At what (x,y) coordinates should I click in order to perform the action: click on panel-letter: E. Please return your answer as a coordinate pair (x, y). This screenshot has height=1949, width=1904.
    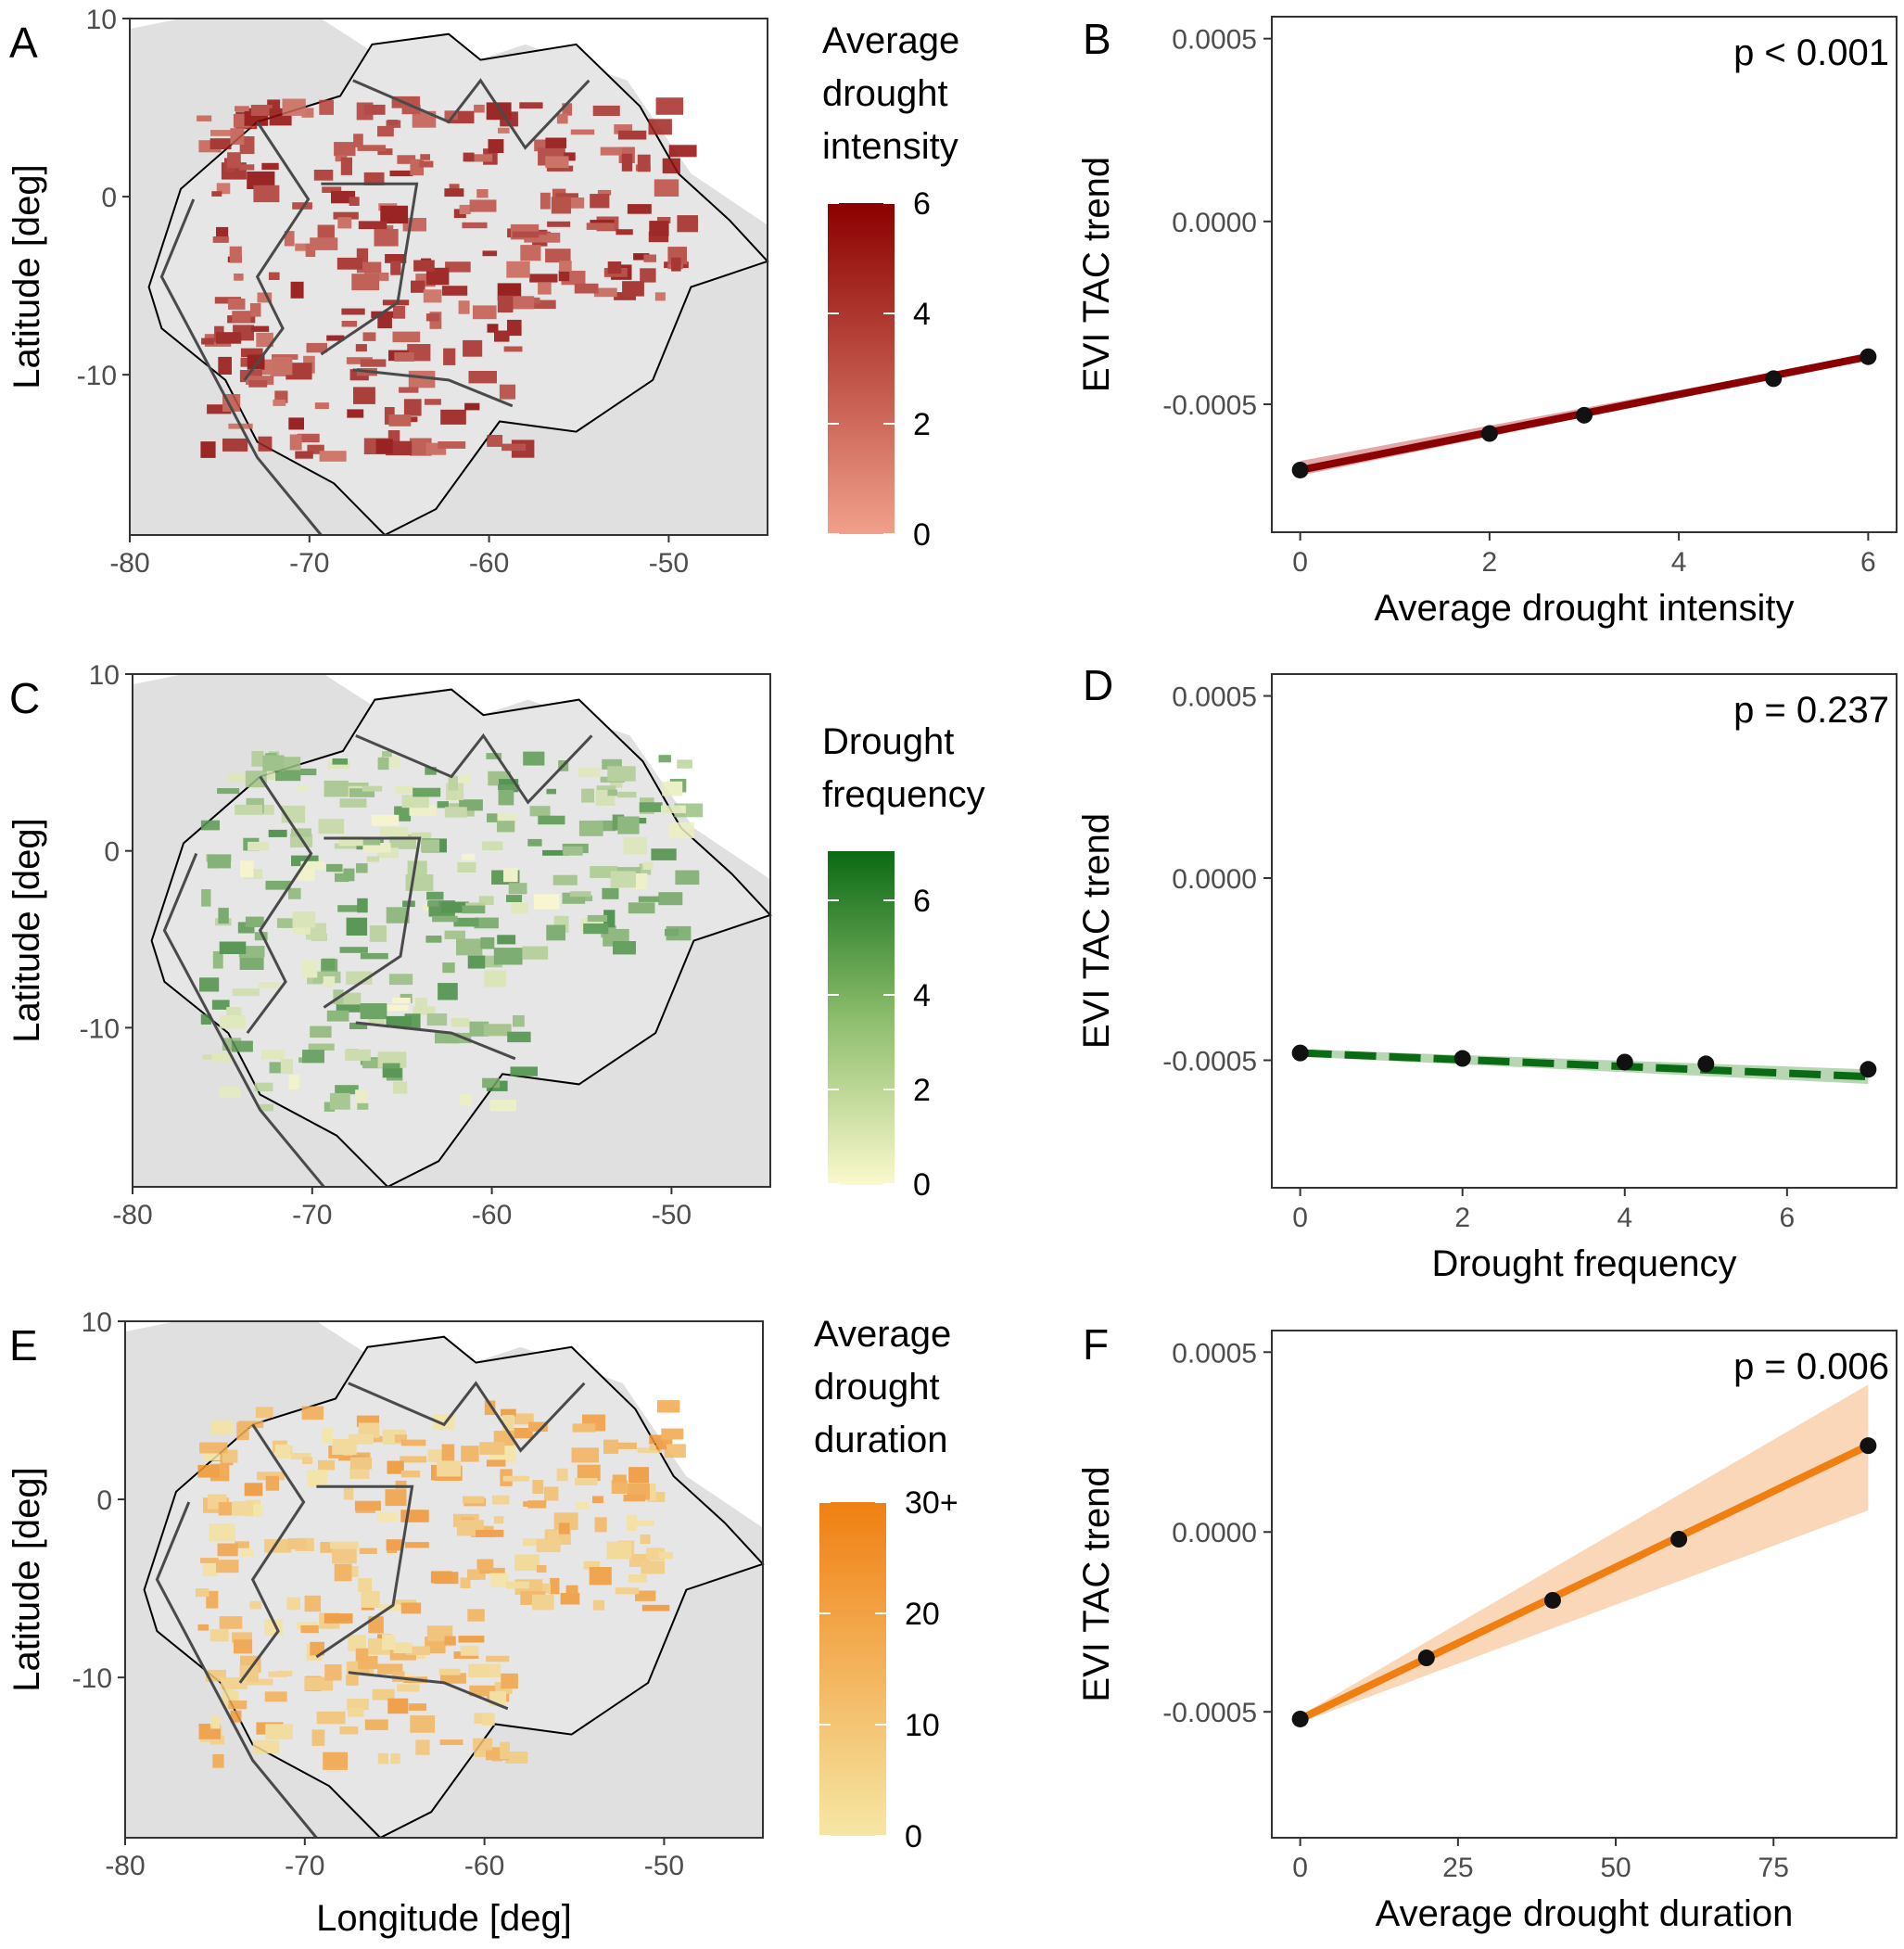
    Looking at the image, I should click on (23, 1345).